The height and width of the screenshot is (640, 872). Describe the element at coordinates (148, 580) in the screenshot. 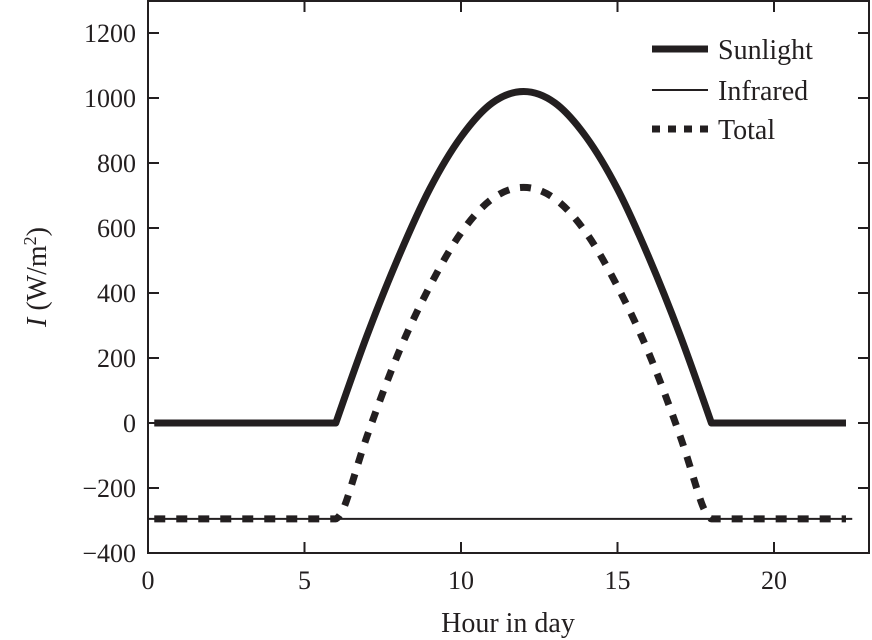

I see `x-tick-label: 0` at that location.